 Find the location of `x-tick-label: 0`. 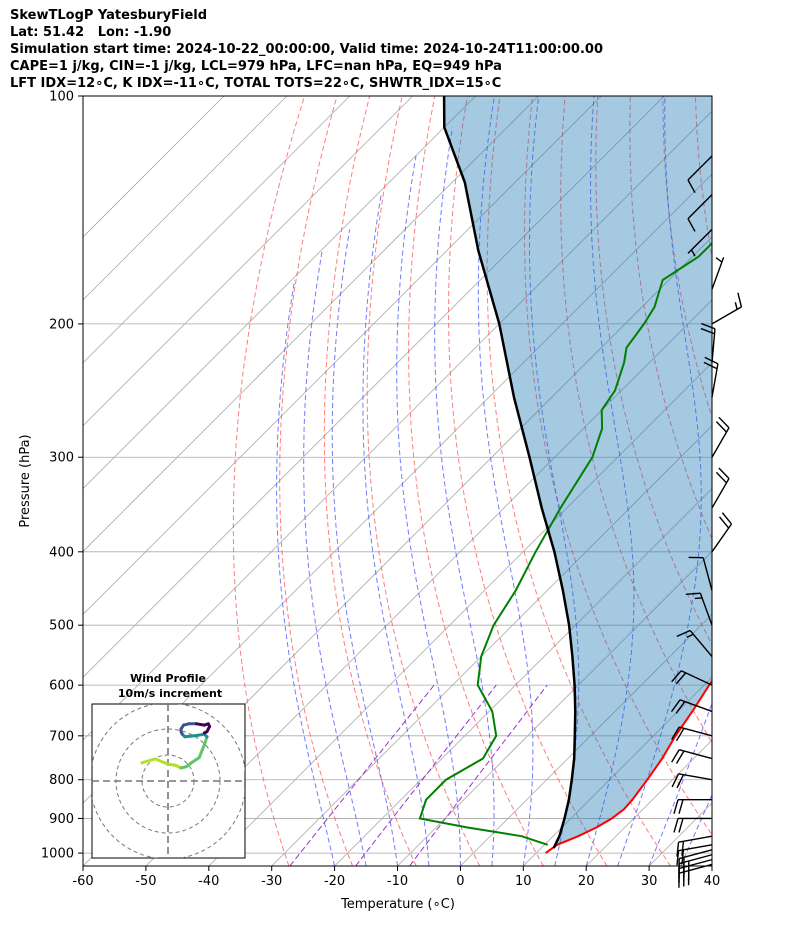

x-tick-label: 0 is located at coordinates (460, 881).